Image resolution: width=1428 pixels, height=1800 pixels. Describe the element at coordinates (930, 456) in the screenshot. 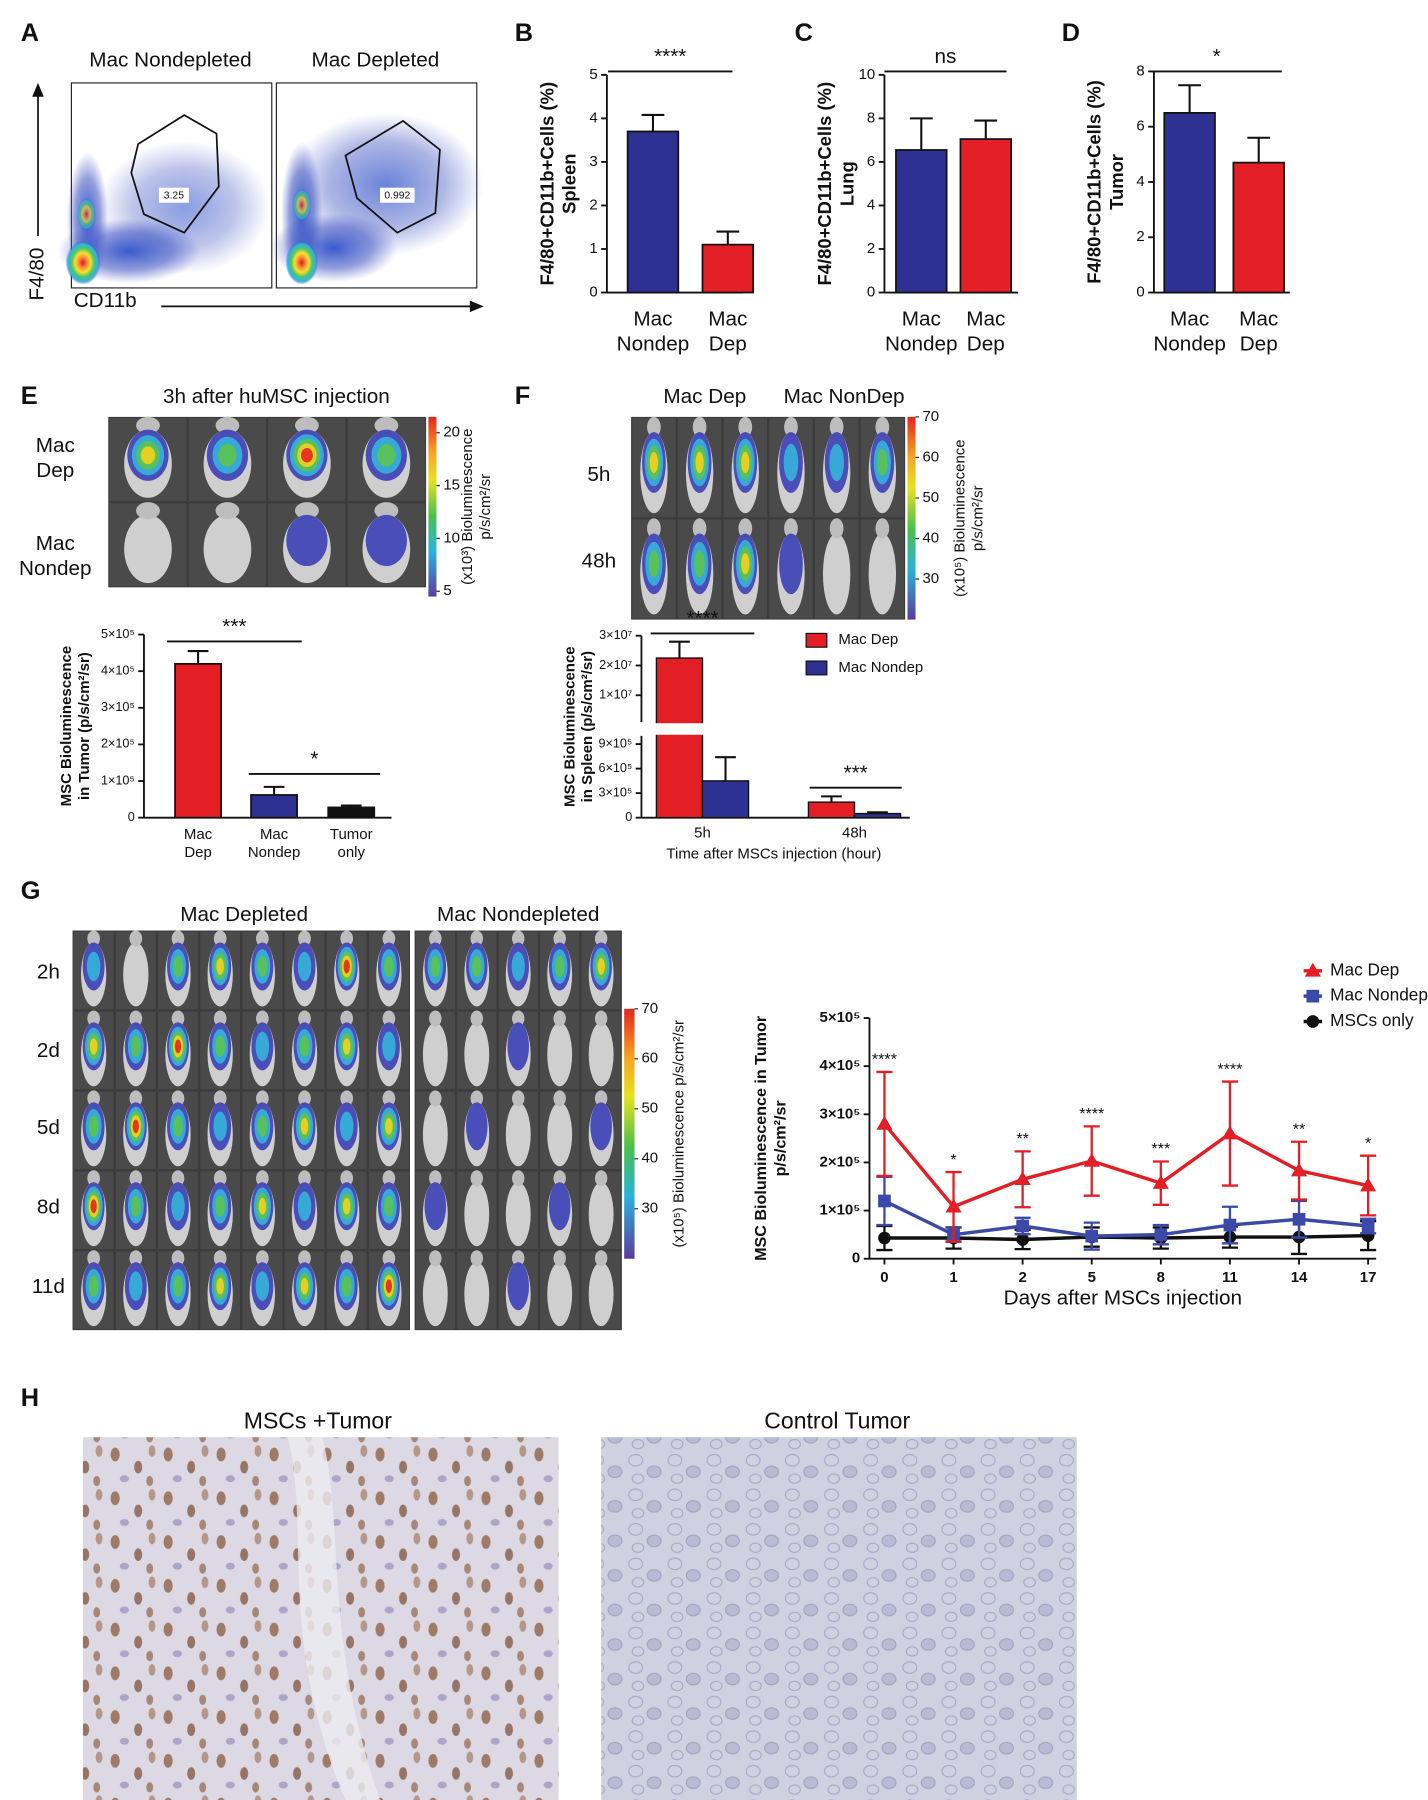

I see `colorbar-tick-label: 60` at that location.